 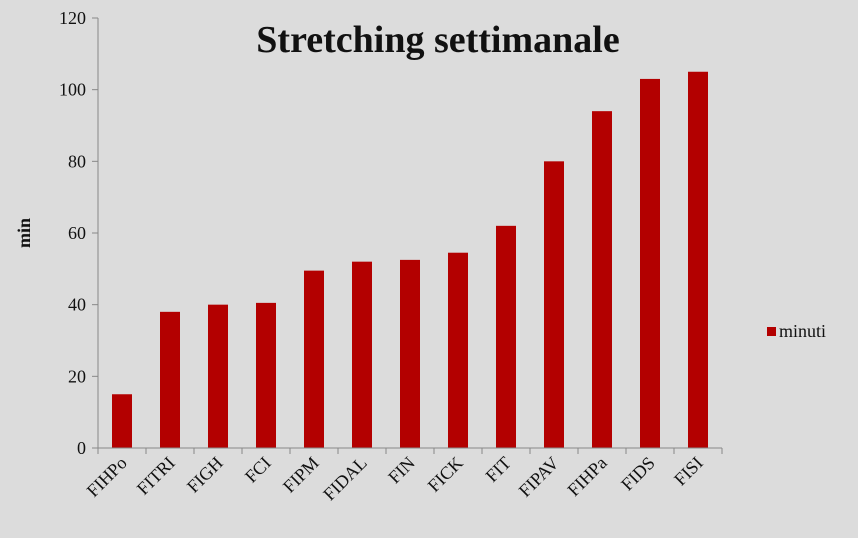 What do you see at coordinates (170, 379) in the screenshot?
I see `bar-fitri` at bounding box center [170, 379].